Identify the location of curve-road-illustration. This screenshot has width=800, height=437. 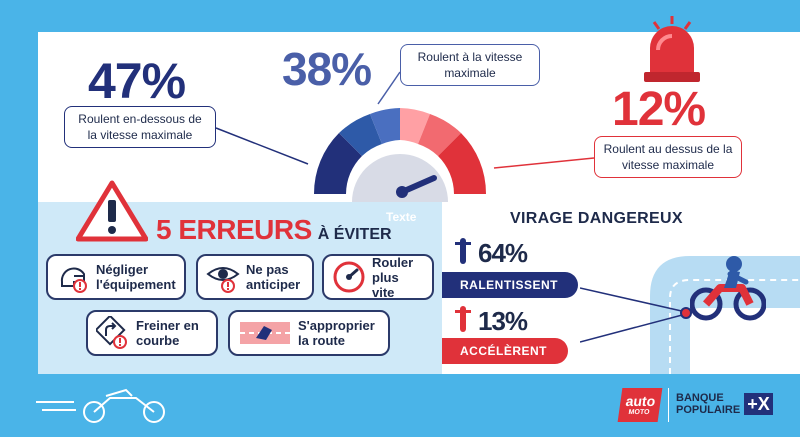
(690, 315).